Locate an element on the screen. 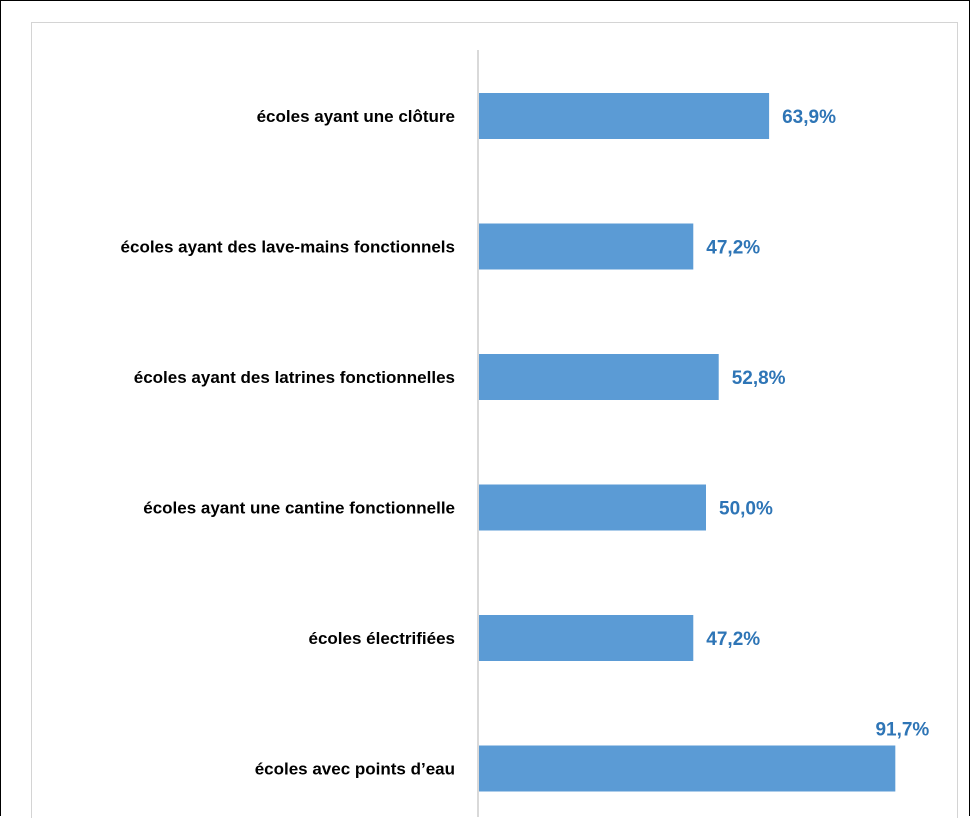  value-label: 52,8% is located at coordinates (759, 378).